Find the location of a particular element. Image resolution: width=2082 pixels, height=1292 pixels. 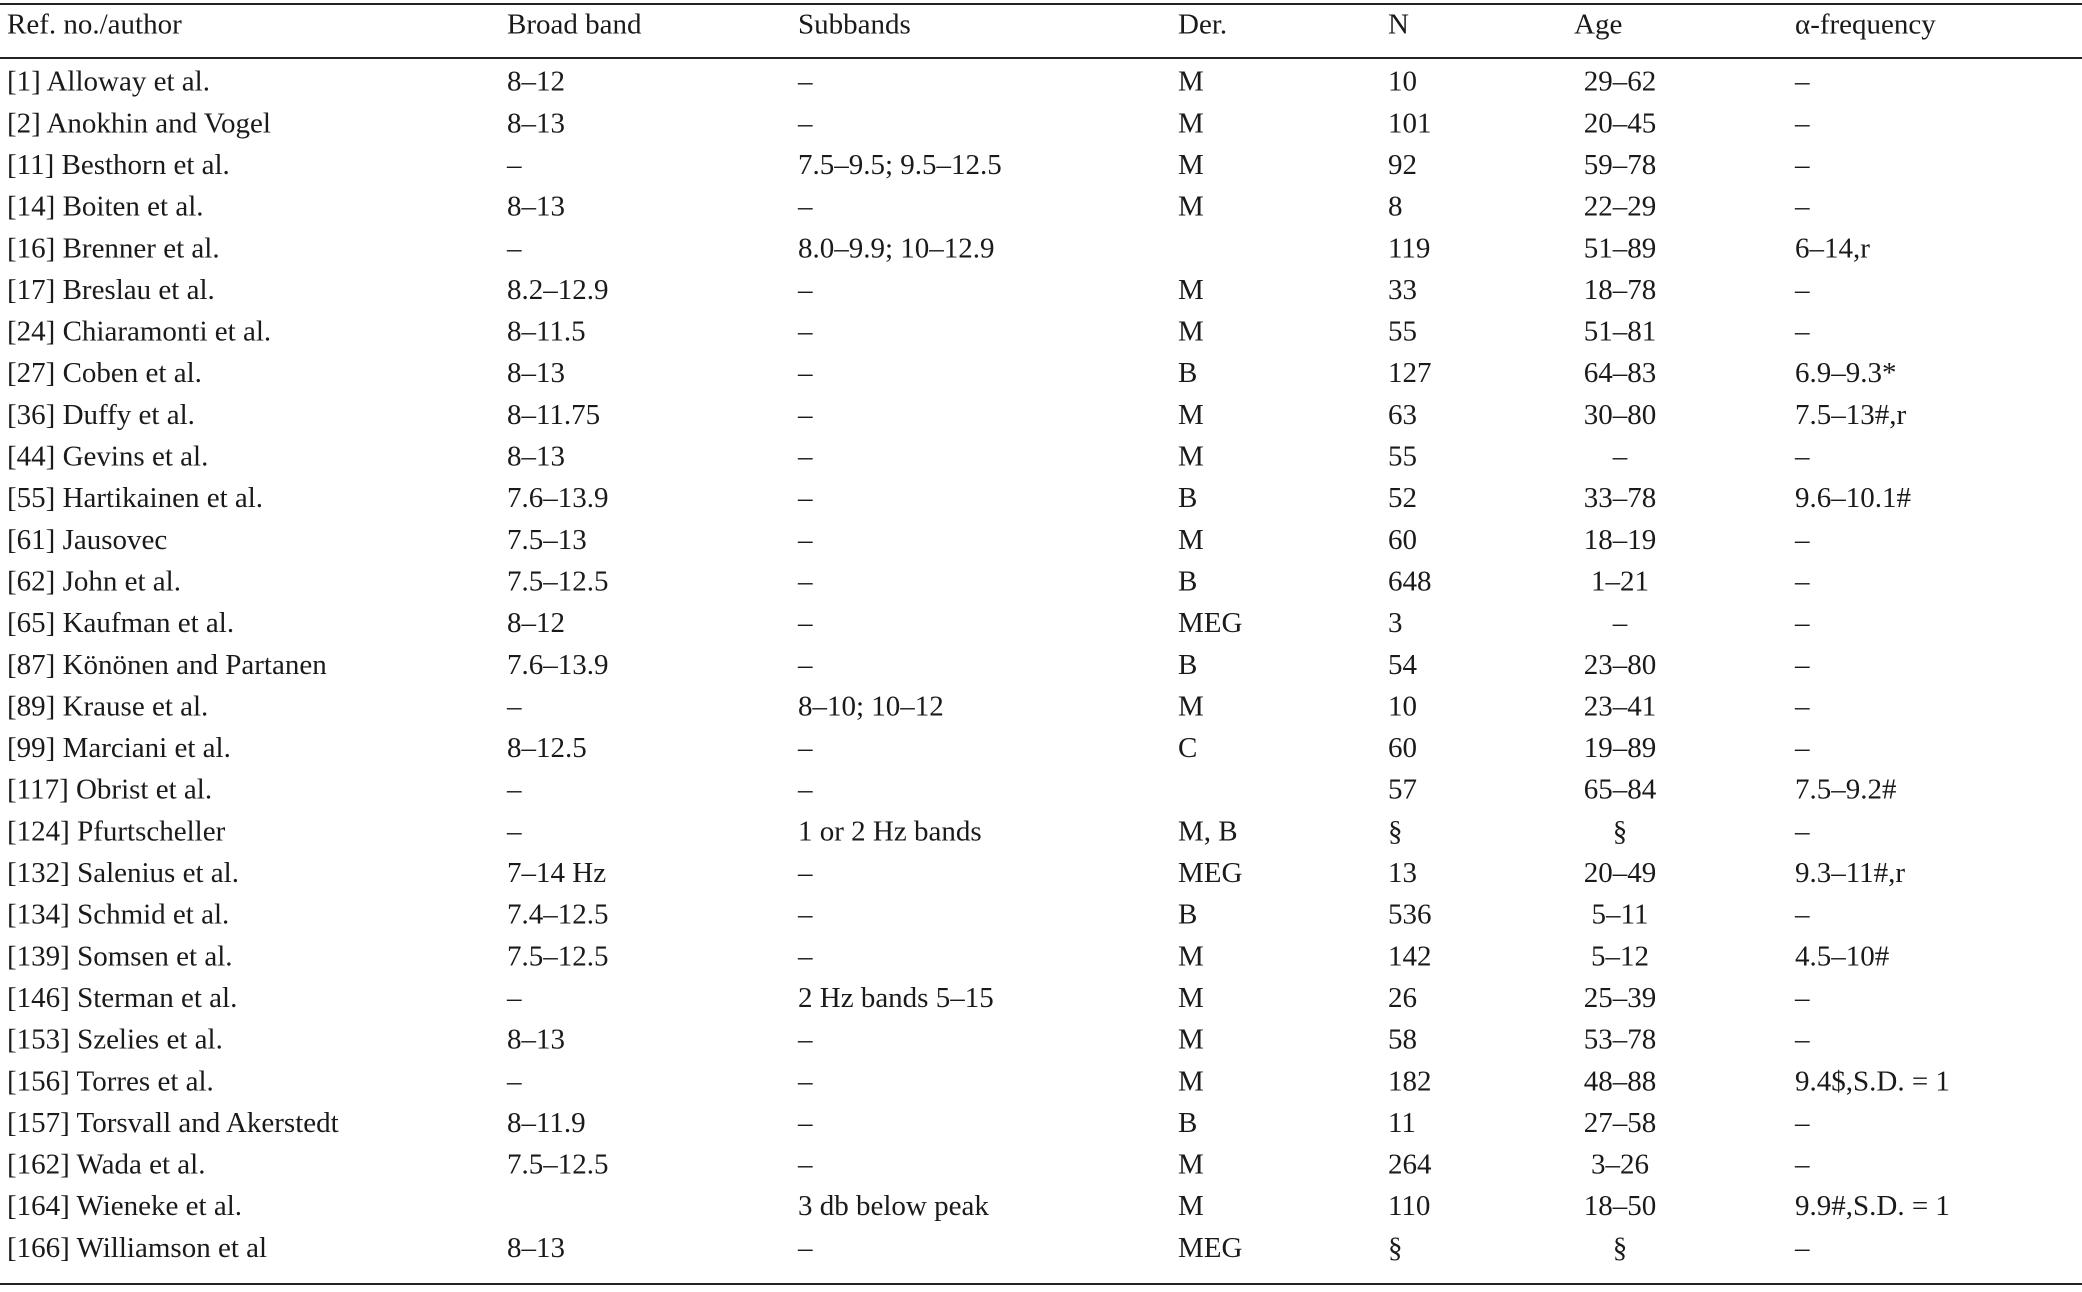

age-cell: 51–89 is located at coordinates (1620, 248).